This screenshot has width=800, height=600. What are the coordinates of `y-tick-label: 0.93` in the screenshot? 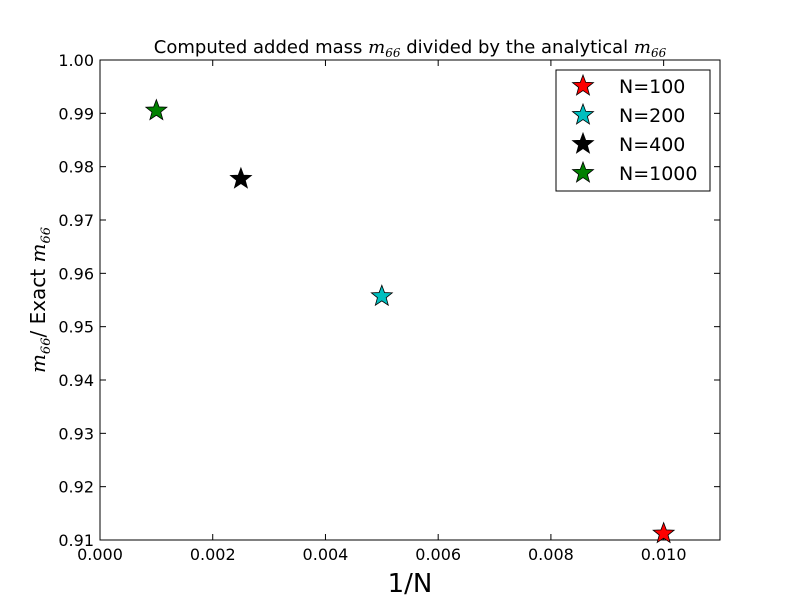 It's located at (76, 433).